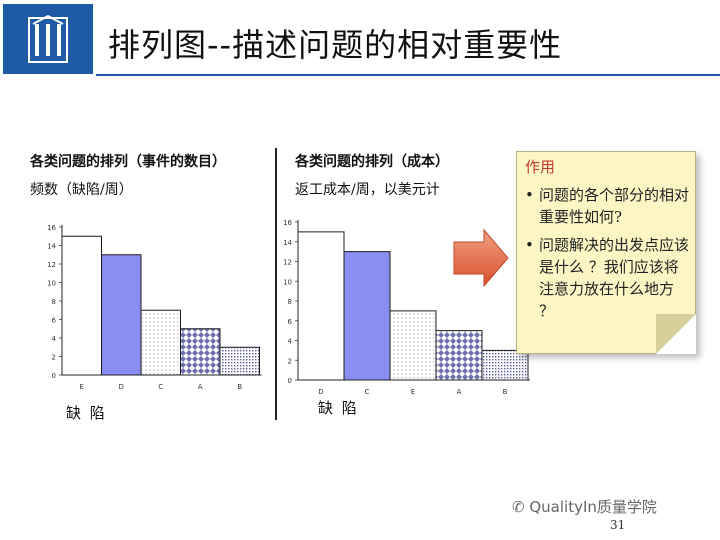 This screenshot has height=540, width=720. I want to click on logo-mark-icon, so click(48, 39).